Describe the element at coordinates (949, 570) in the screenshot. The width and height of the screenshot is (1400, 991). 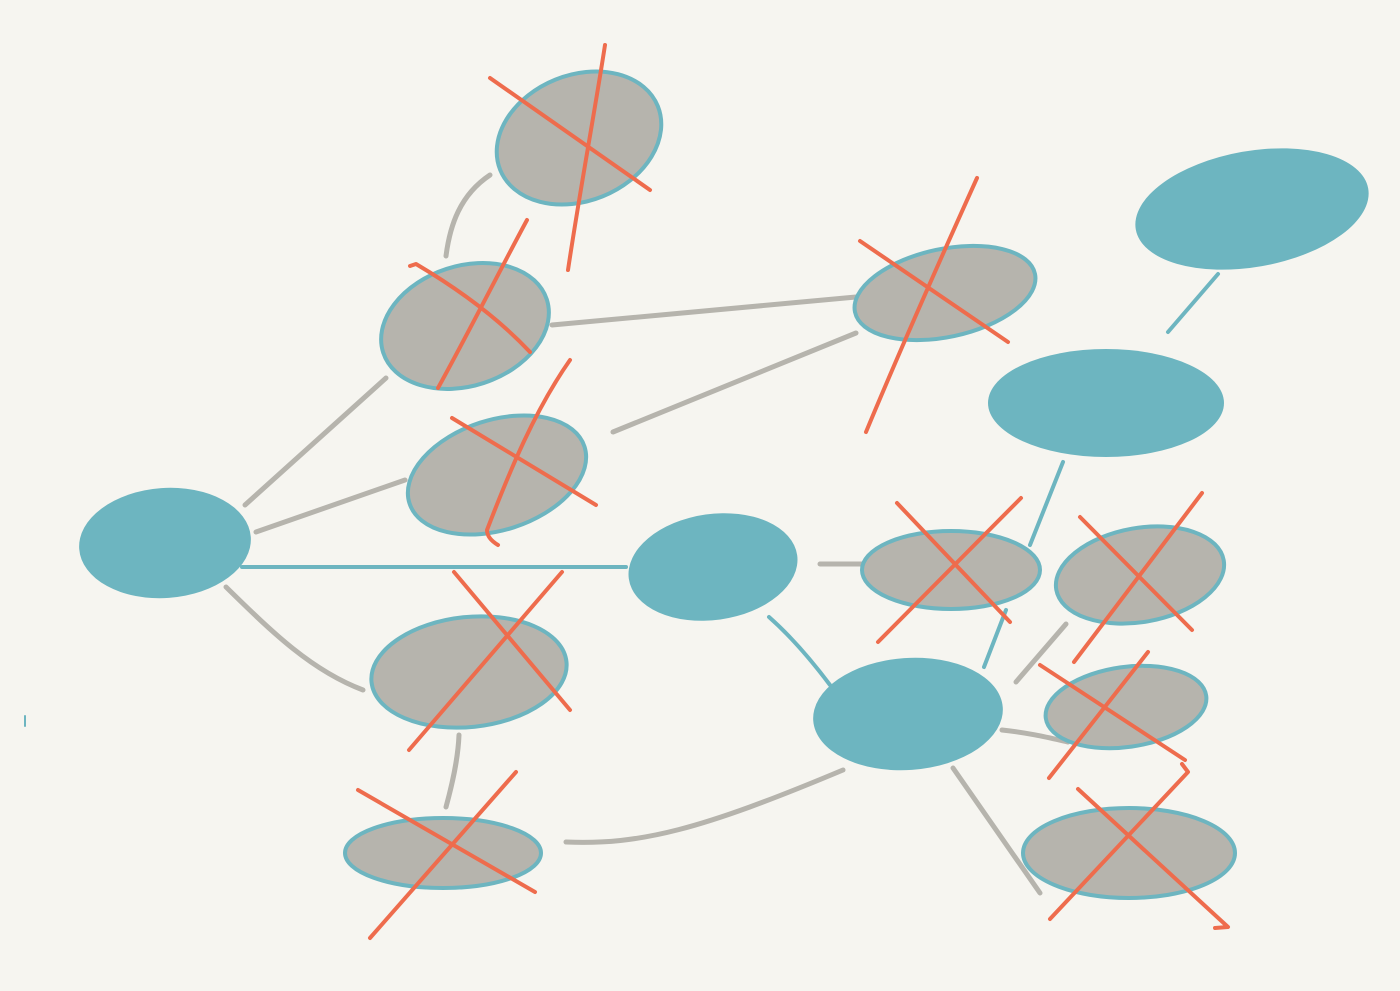
I see `cross-mark-center-right` at that location.